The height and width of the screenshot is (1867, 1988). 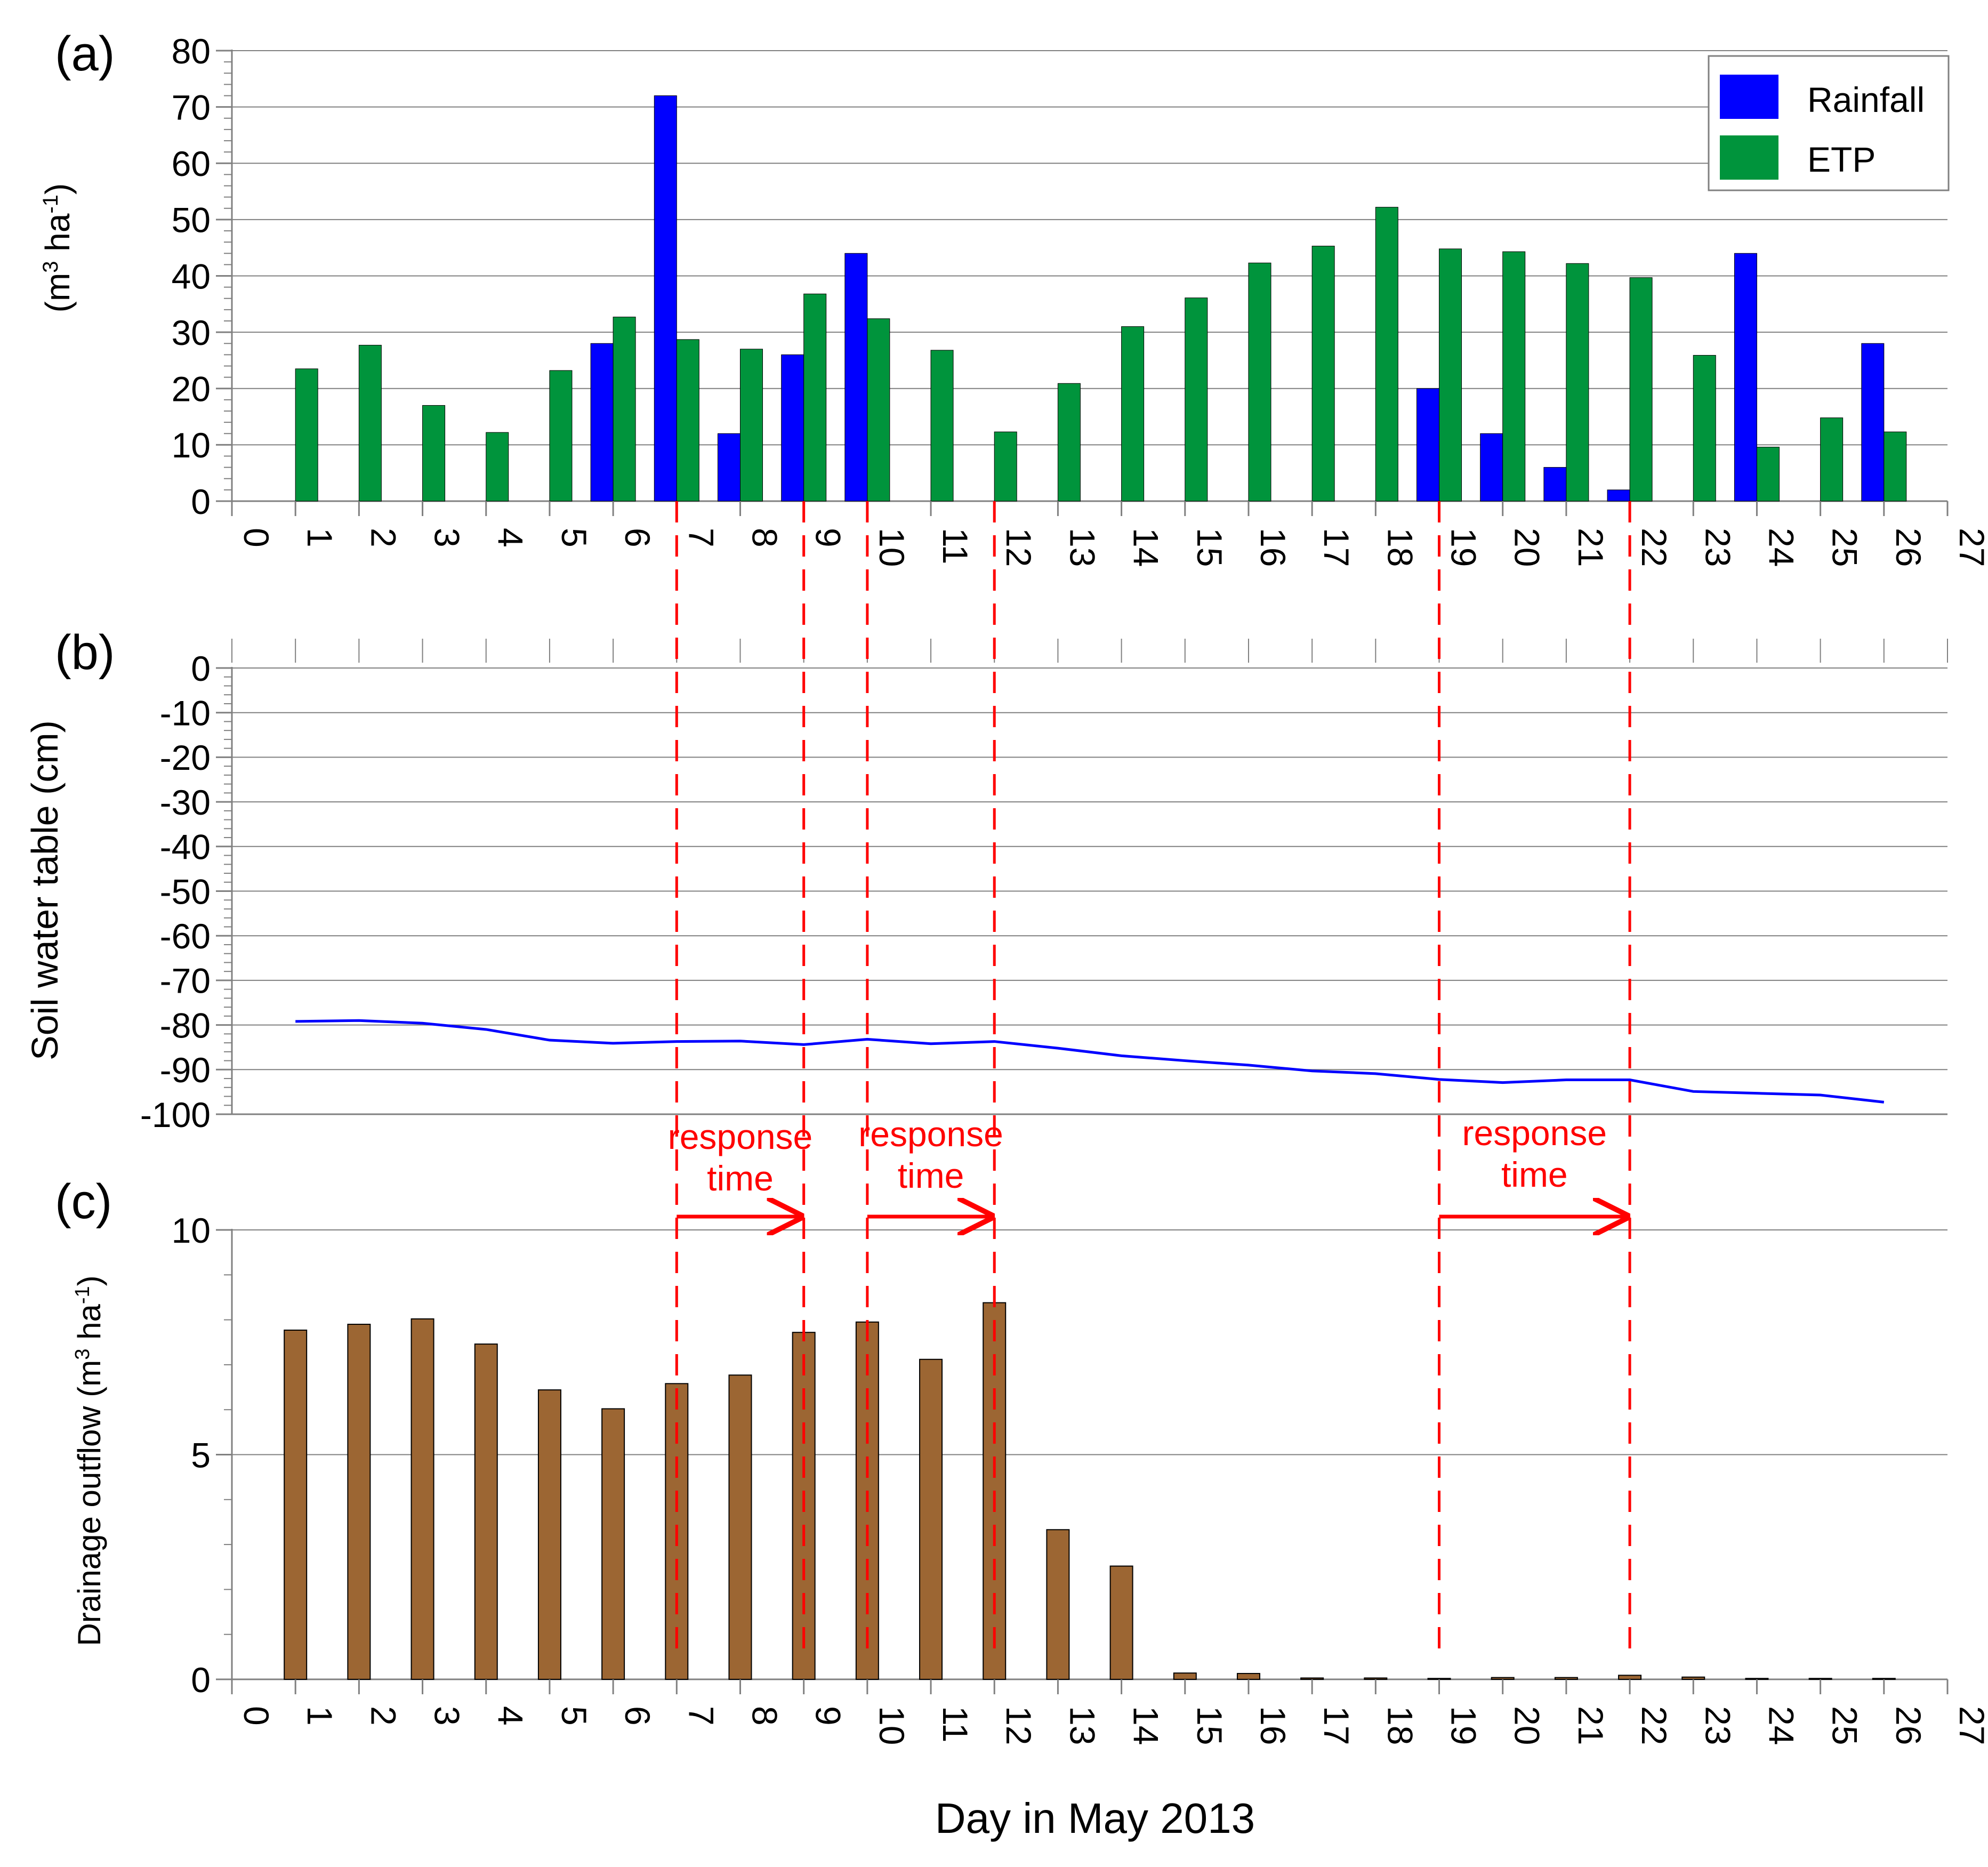 I want to click on y-tick-label: 10, so click(x=191, y=1231).